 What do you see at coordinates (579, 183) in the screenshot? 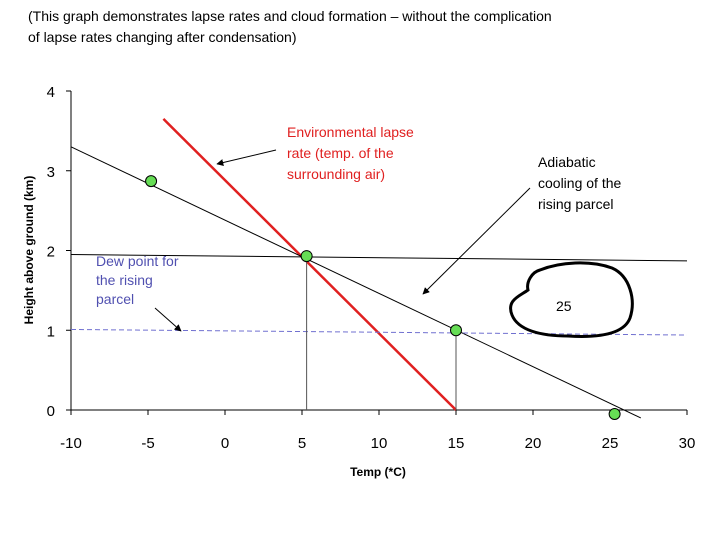
I see `adiabatic-label: Adiabatic cooling of the rising parcel` at bounding box center [579, 183].